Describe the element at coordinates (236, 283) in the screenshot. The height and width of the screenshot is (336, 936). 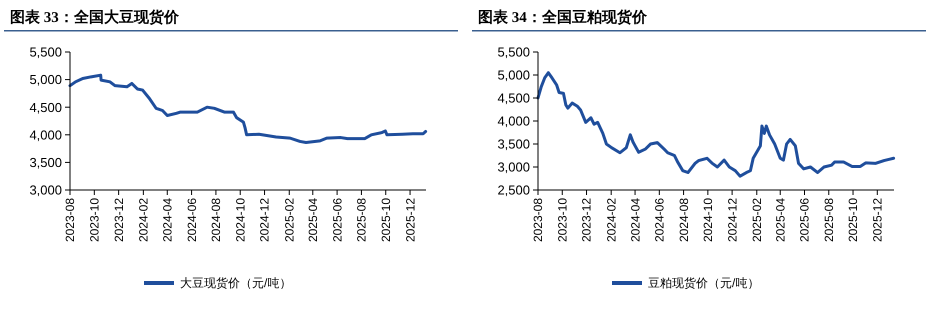
I see `legend-label: 大豆现货价（元/吨）` at that location.